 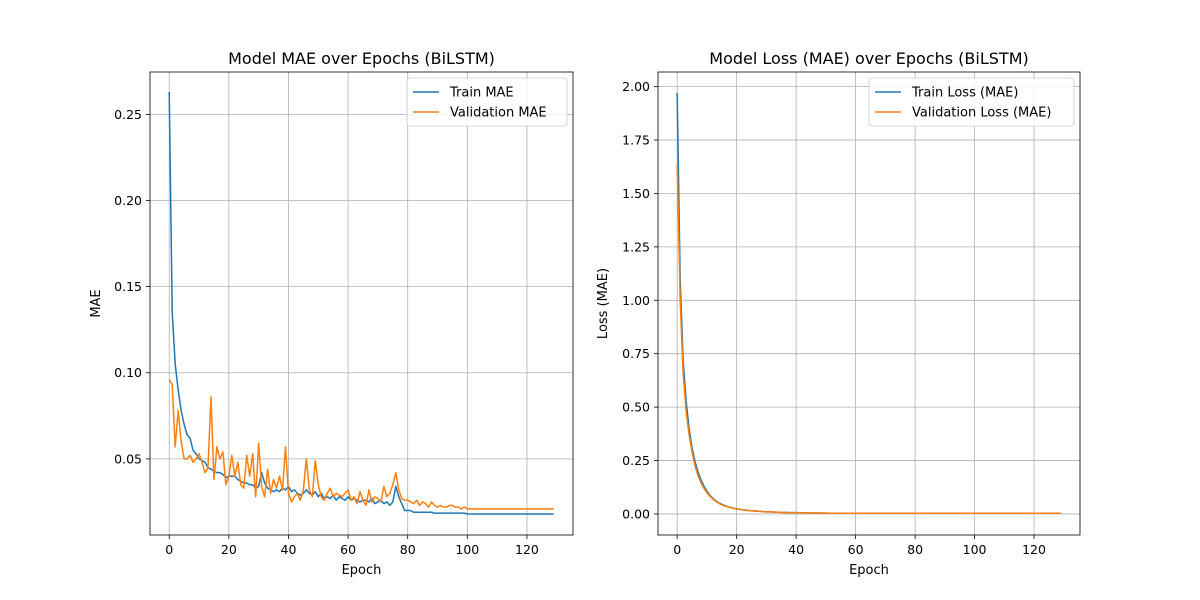 I want to click on legend-label: Validation Loss (MAE), so click(x=981, y=113).